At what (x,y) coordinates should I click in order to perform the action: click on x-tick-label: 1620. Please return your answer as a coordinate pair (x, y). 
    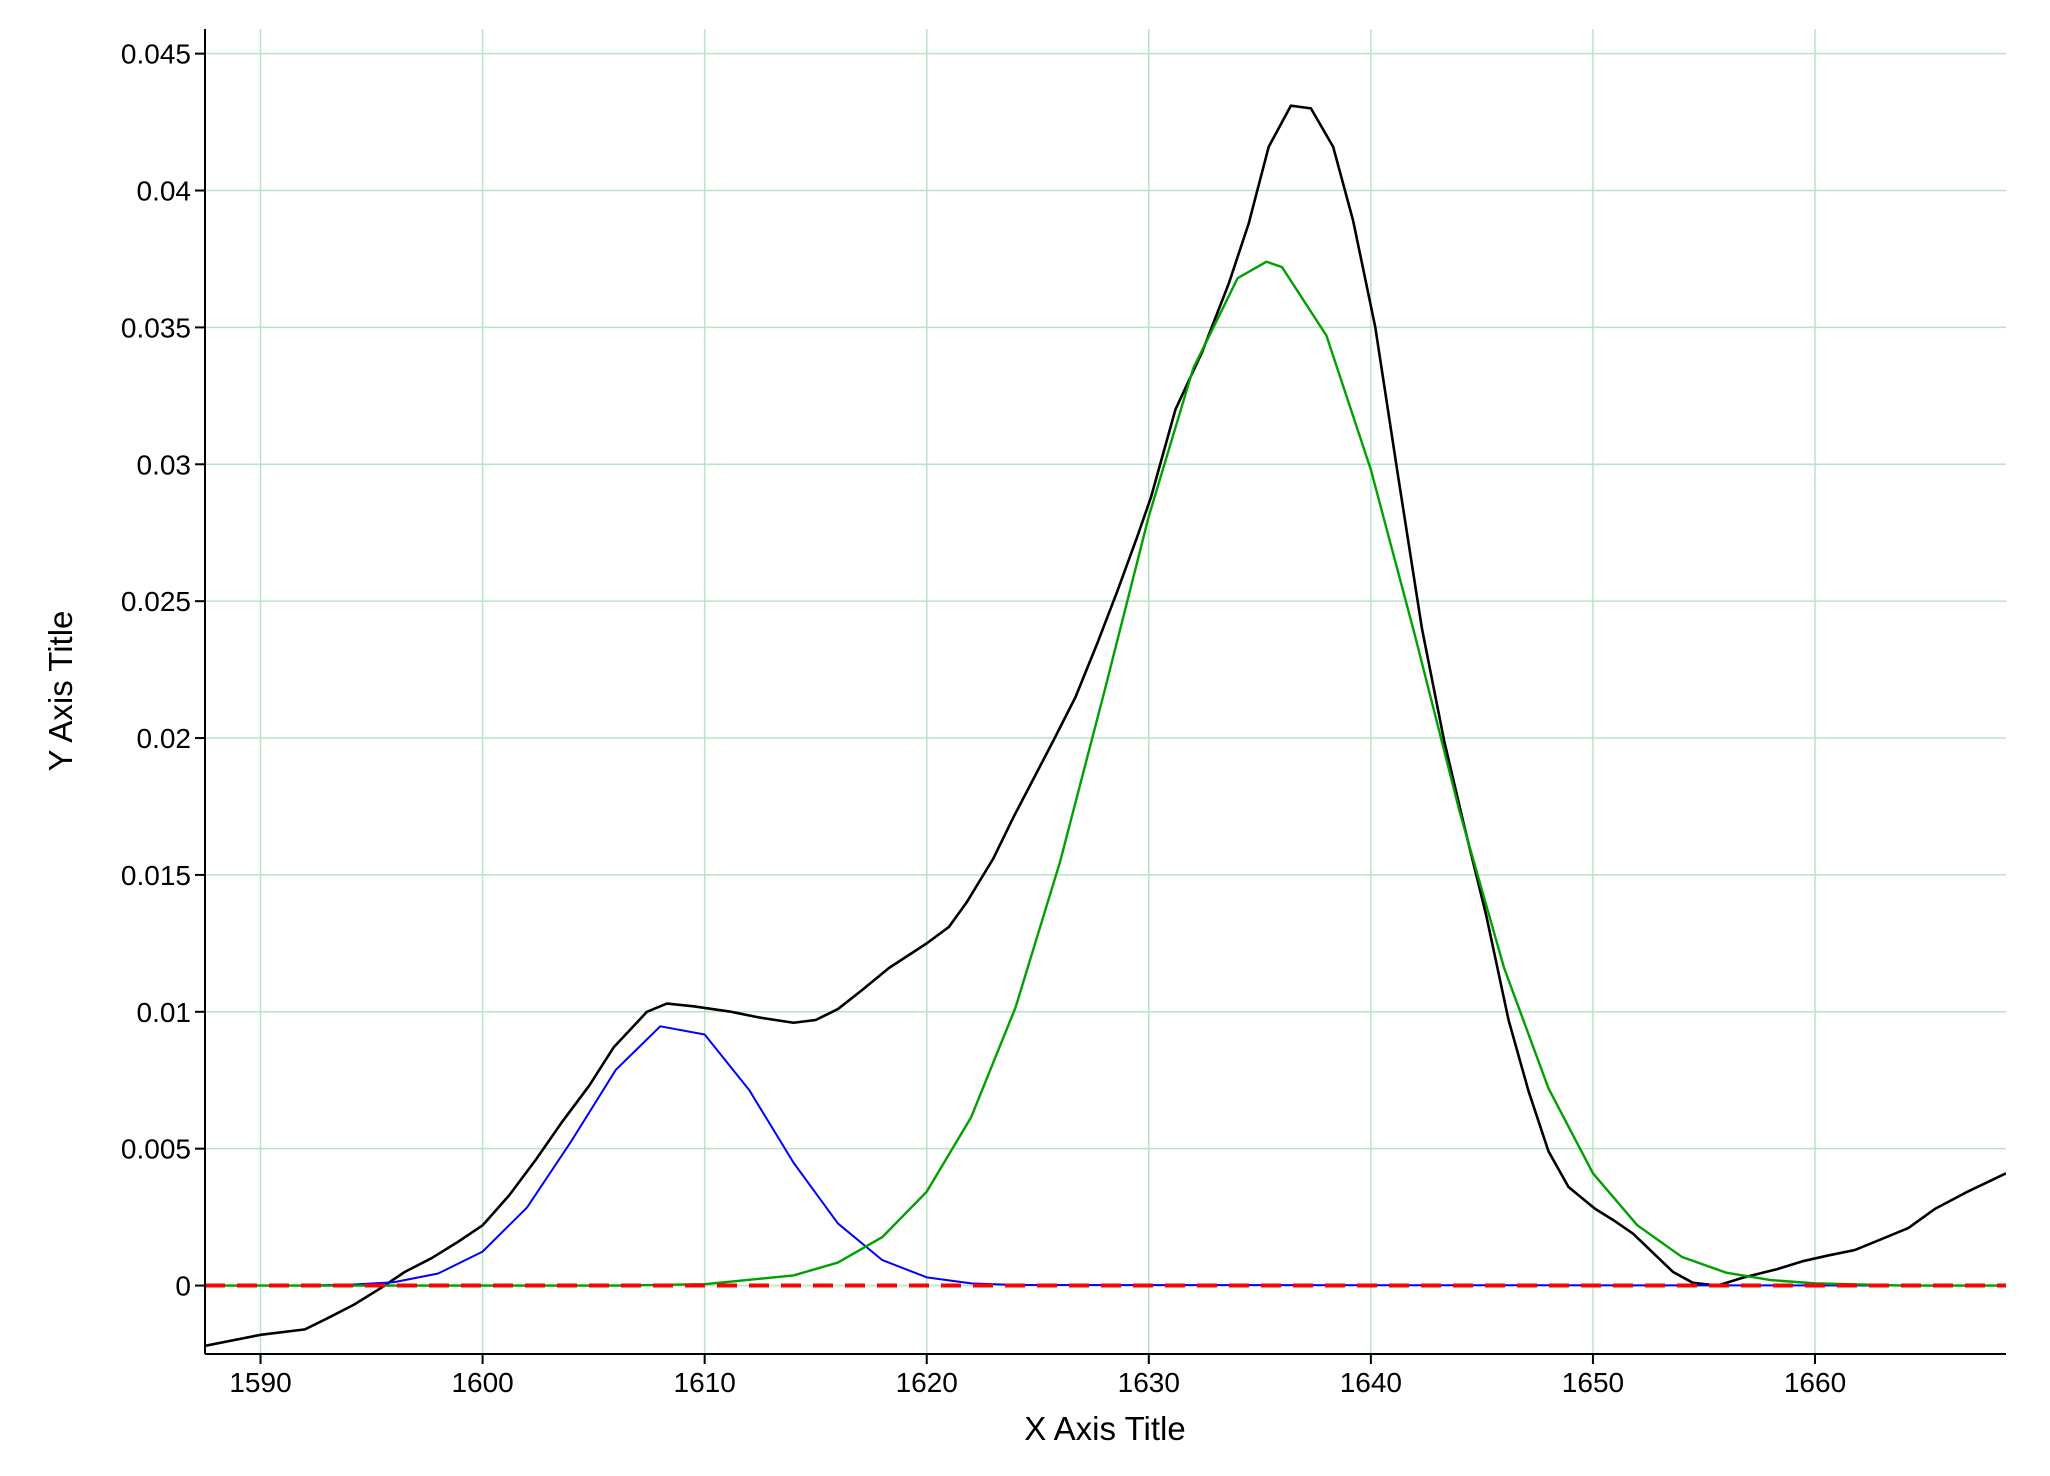
    Looking at the image, I should click on (927, 1382).